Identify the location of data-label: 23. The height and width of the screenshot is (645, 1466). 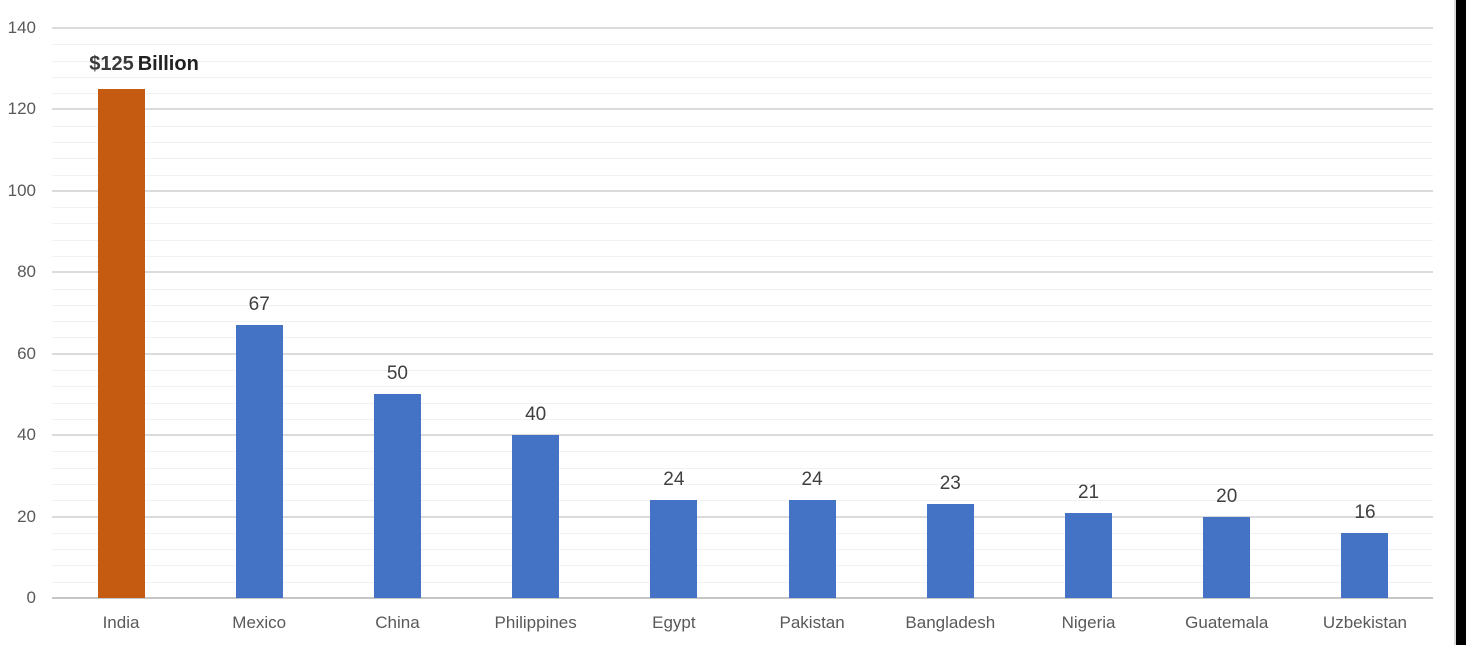
(950, 484).